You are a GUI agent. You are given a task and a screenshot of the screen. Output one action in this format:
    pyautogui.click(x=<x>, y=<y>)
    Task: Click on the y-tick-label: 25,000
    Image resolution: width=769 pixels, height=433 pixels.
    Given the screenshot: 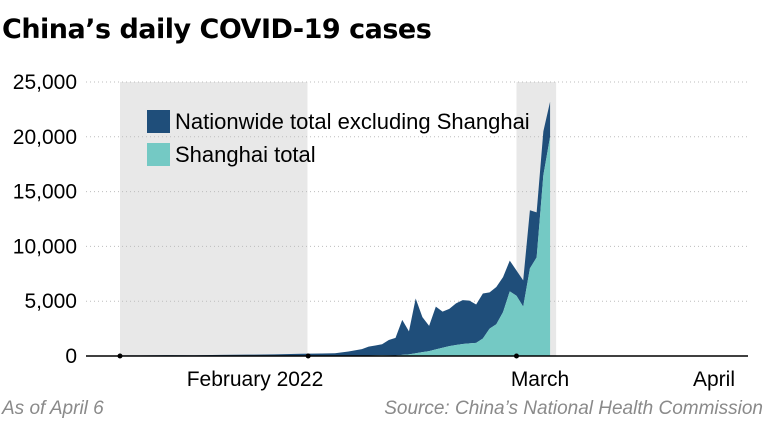 What is the action you would take?
    pyautogui.click(x=45, y=82)
    